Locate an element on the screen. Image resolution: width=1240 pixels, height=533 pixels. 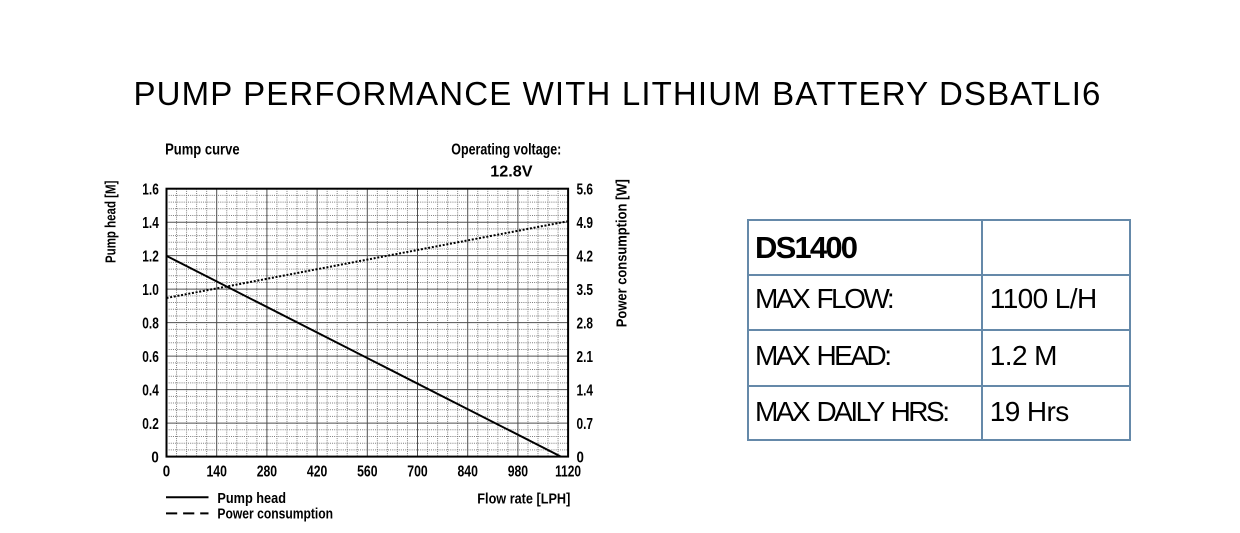
svg-text: 4.2 is located at coordinates (585, 256).